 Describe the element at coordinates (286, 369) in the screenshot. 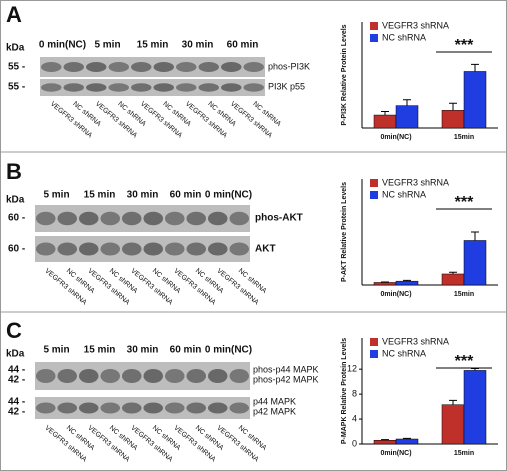

I see `band-label: phos-p44 MAPK` at that location.